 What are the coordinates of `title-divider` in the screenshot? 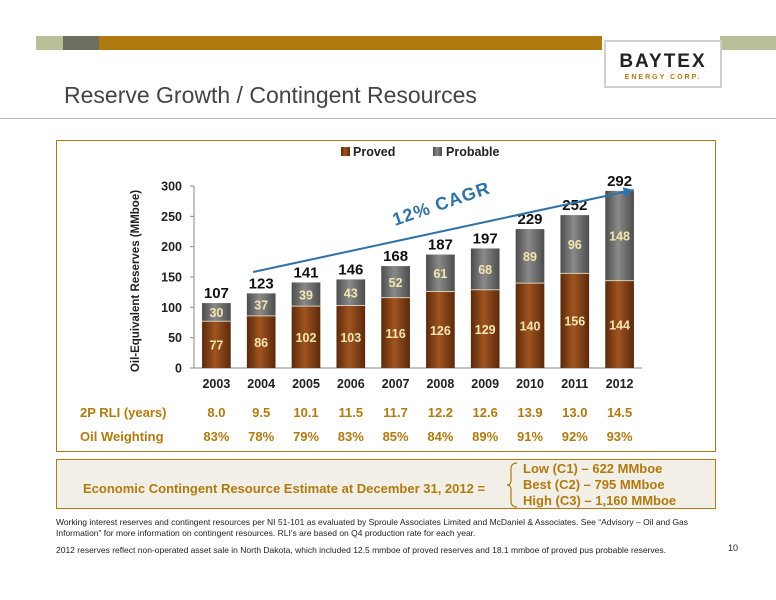 It's located at (388, 118).